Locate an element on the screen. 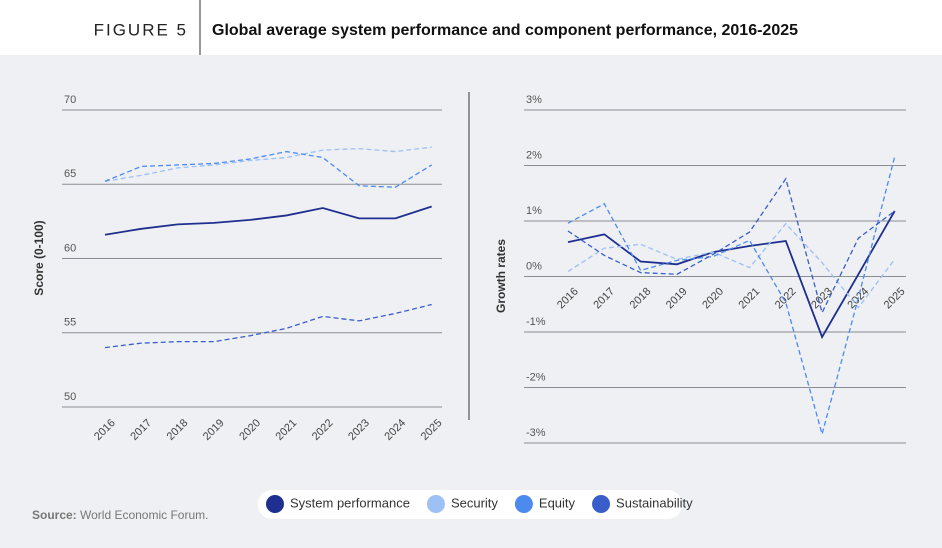  y-tick-label: 1% is located at coordinates (534, 211).